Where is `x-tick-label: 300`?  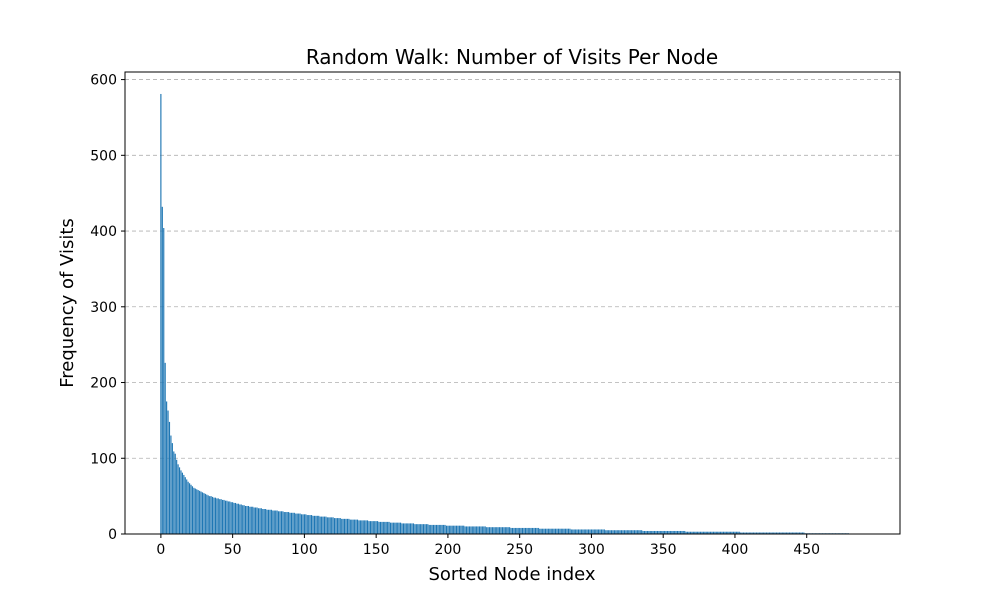 x-tick-label: 300 is located at coordinates (591, 550).